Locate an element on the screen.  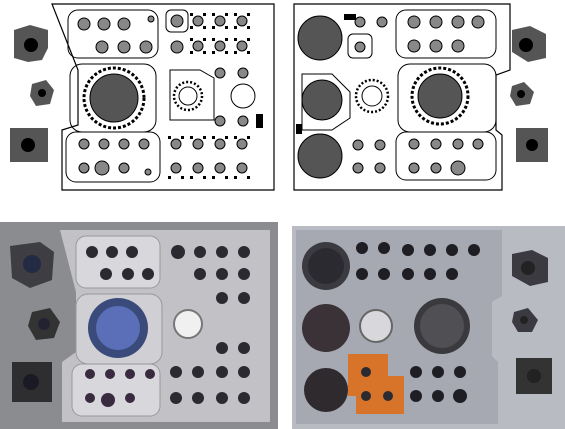
lower-connector-group is located at coordinates (113, 157).